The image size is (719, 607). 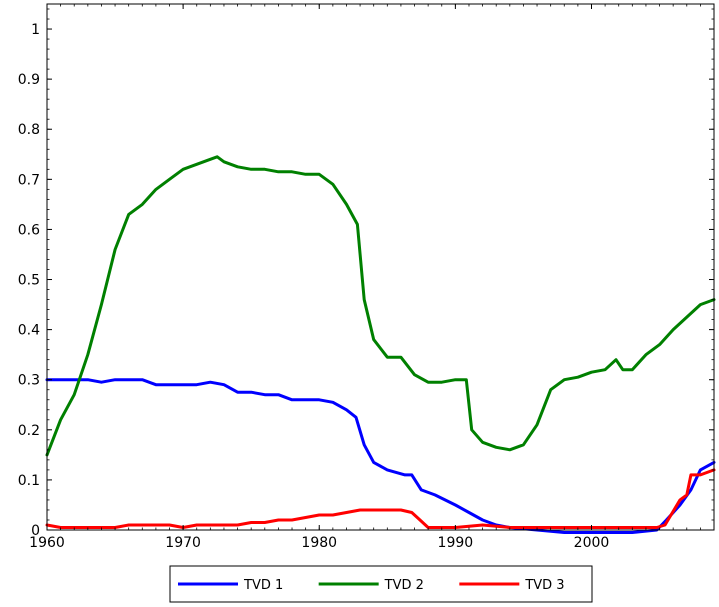 What do you see at coordinates (263, 585) in the screenshot?
I see `legend-label-1: TVD 1` at bounding box center [263, 585].